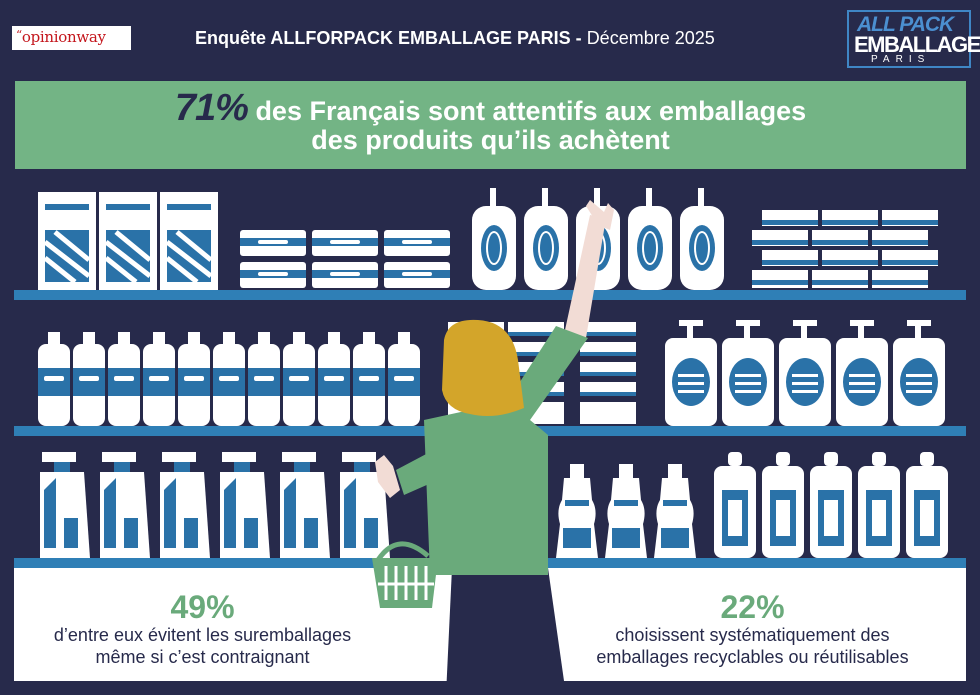 The image size is (980, 695). Describe the element at coordinates (345, 259) in the screenshot. I see `food-tubs` at that location.